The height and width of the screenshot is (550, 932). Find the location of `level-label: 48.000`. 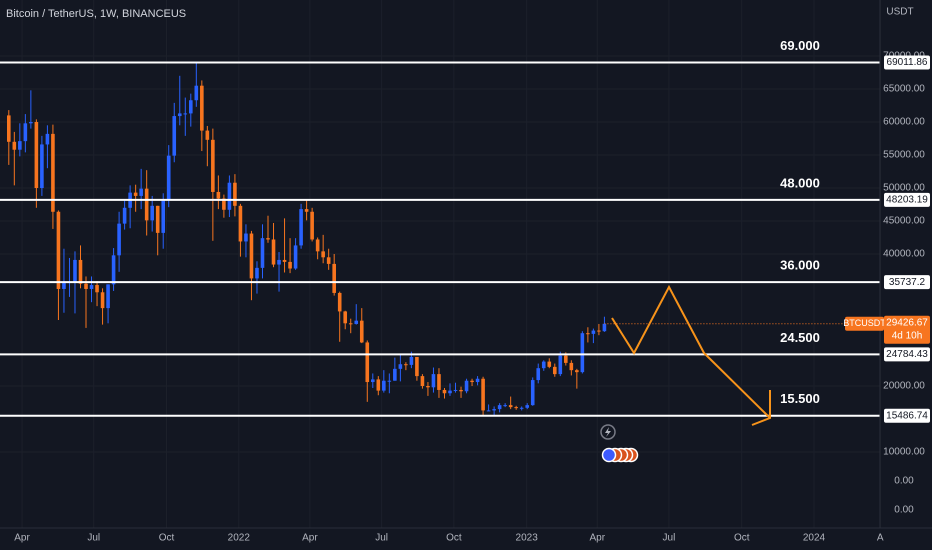

level-label: 48.000 is located at coordinates (800, 182).